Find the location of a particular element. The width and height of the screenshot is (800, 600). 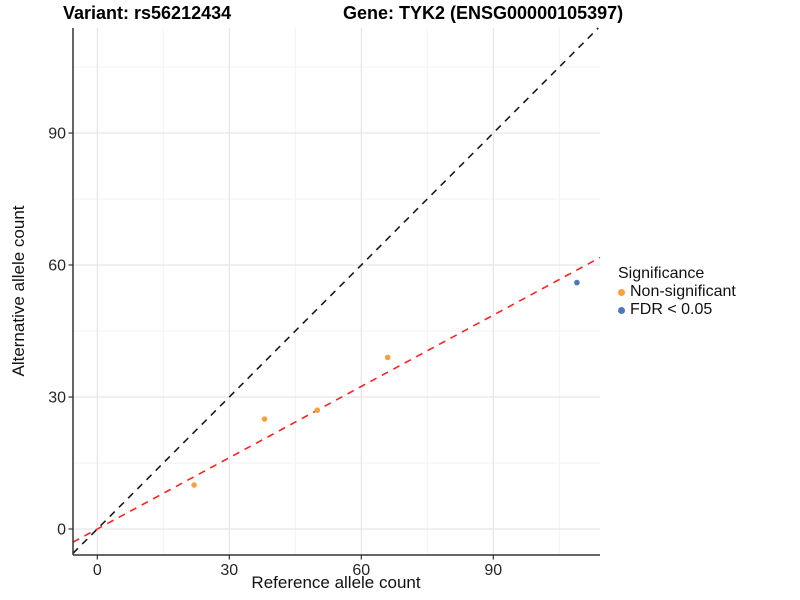

gene-title: Gene: TYK2 (ENSG00000105397) is located at coordinates (483, 13).